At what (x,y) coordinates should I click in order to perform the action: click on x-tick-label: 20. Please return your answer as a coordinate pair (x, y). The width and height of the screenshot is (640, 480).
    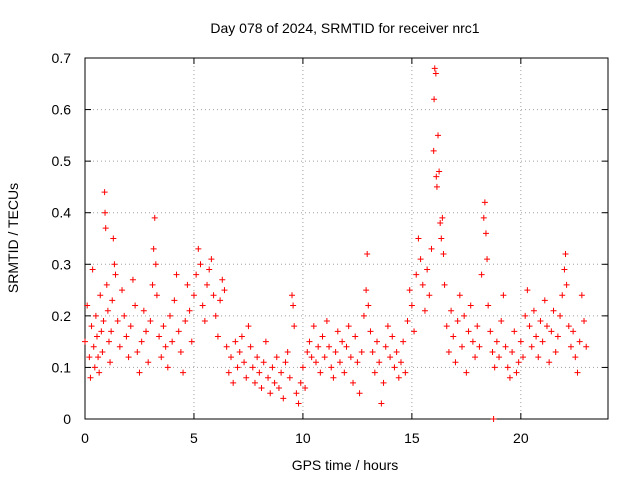
    Looking at the image, I should click on (521, 438).